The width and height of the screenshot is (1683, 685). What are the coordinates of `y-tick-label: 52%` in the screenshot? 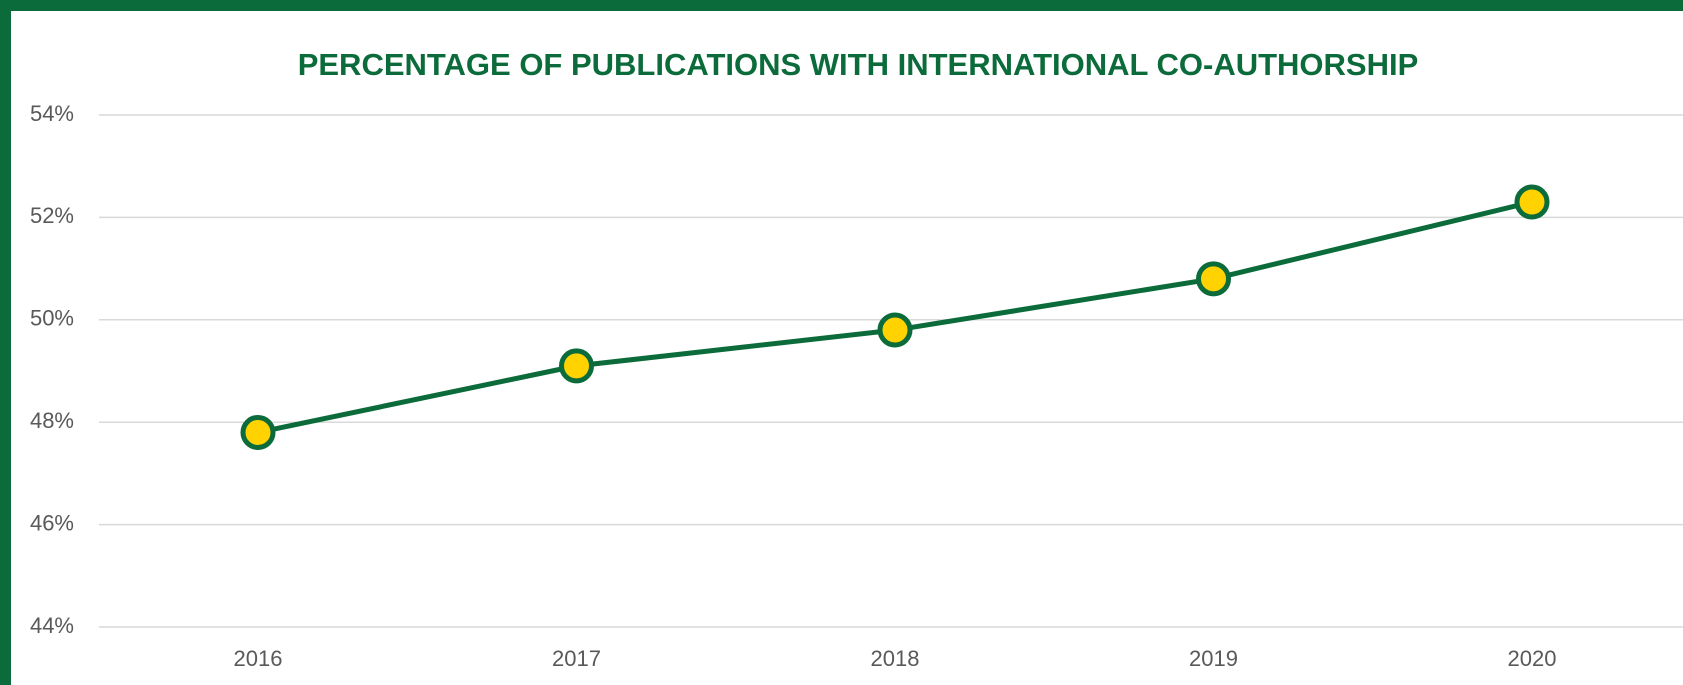 It's located at (52, 215).